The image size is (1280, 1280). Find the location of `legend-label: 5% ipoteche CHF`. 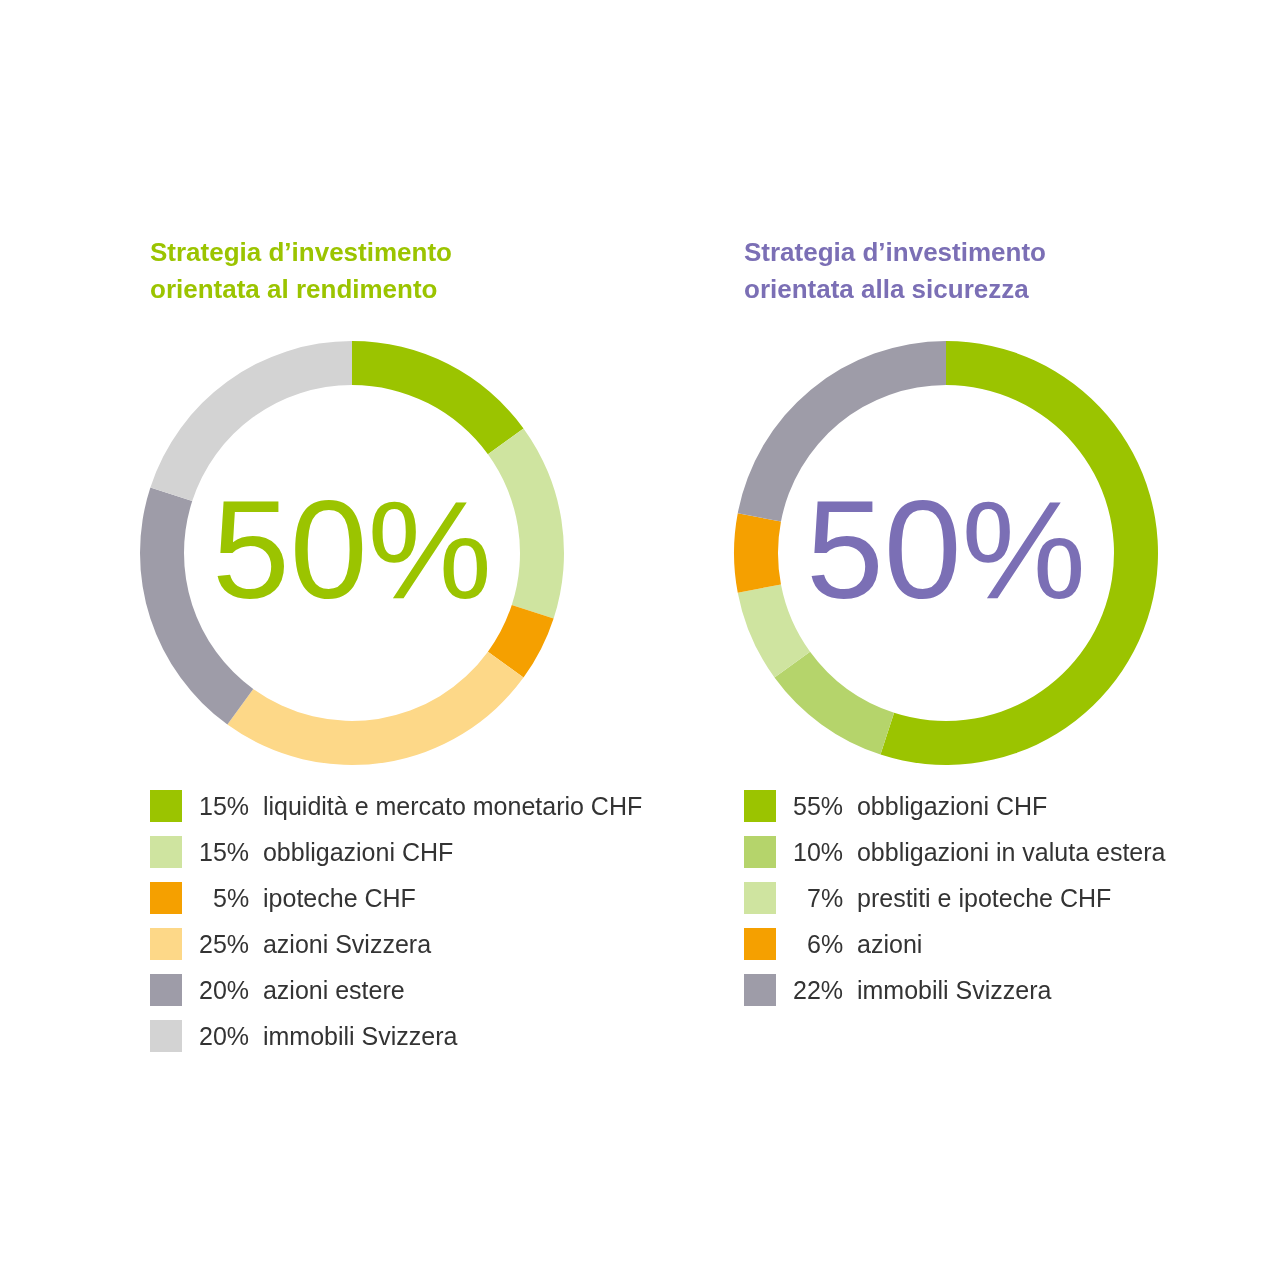

legend-label: 5% ipoteche CHF is located at coordinates (314, 898).